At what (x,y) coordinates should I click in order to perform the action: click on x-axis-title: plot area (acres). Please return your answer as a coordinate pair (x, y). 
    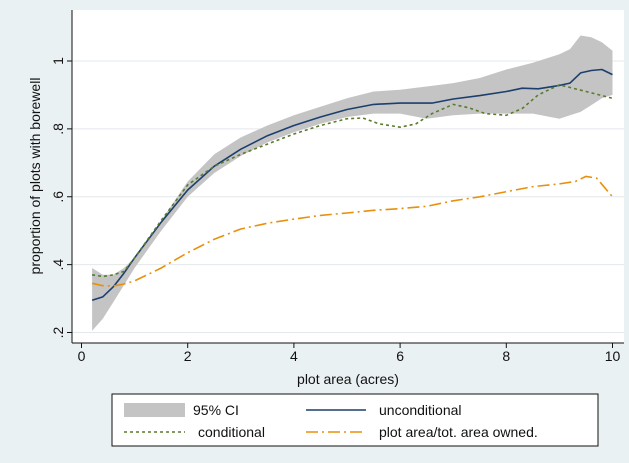
    Looking at the image, I should click on (348, 379).